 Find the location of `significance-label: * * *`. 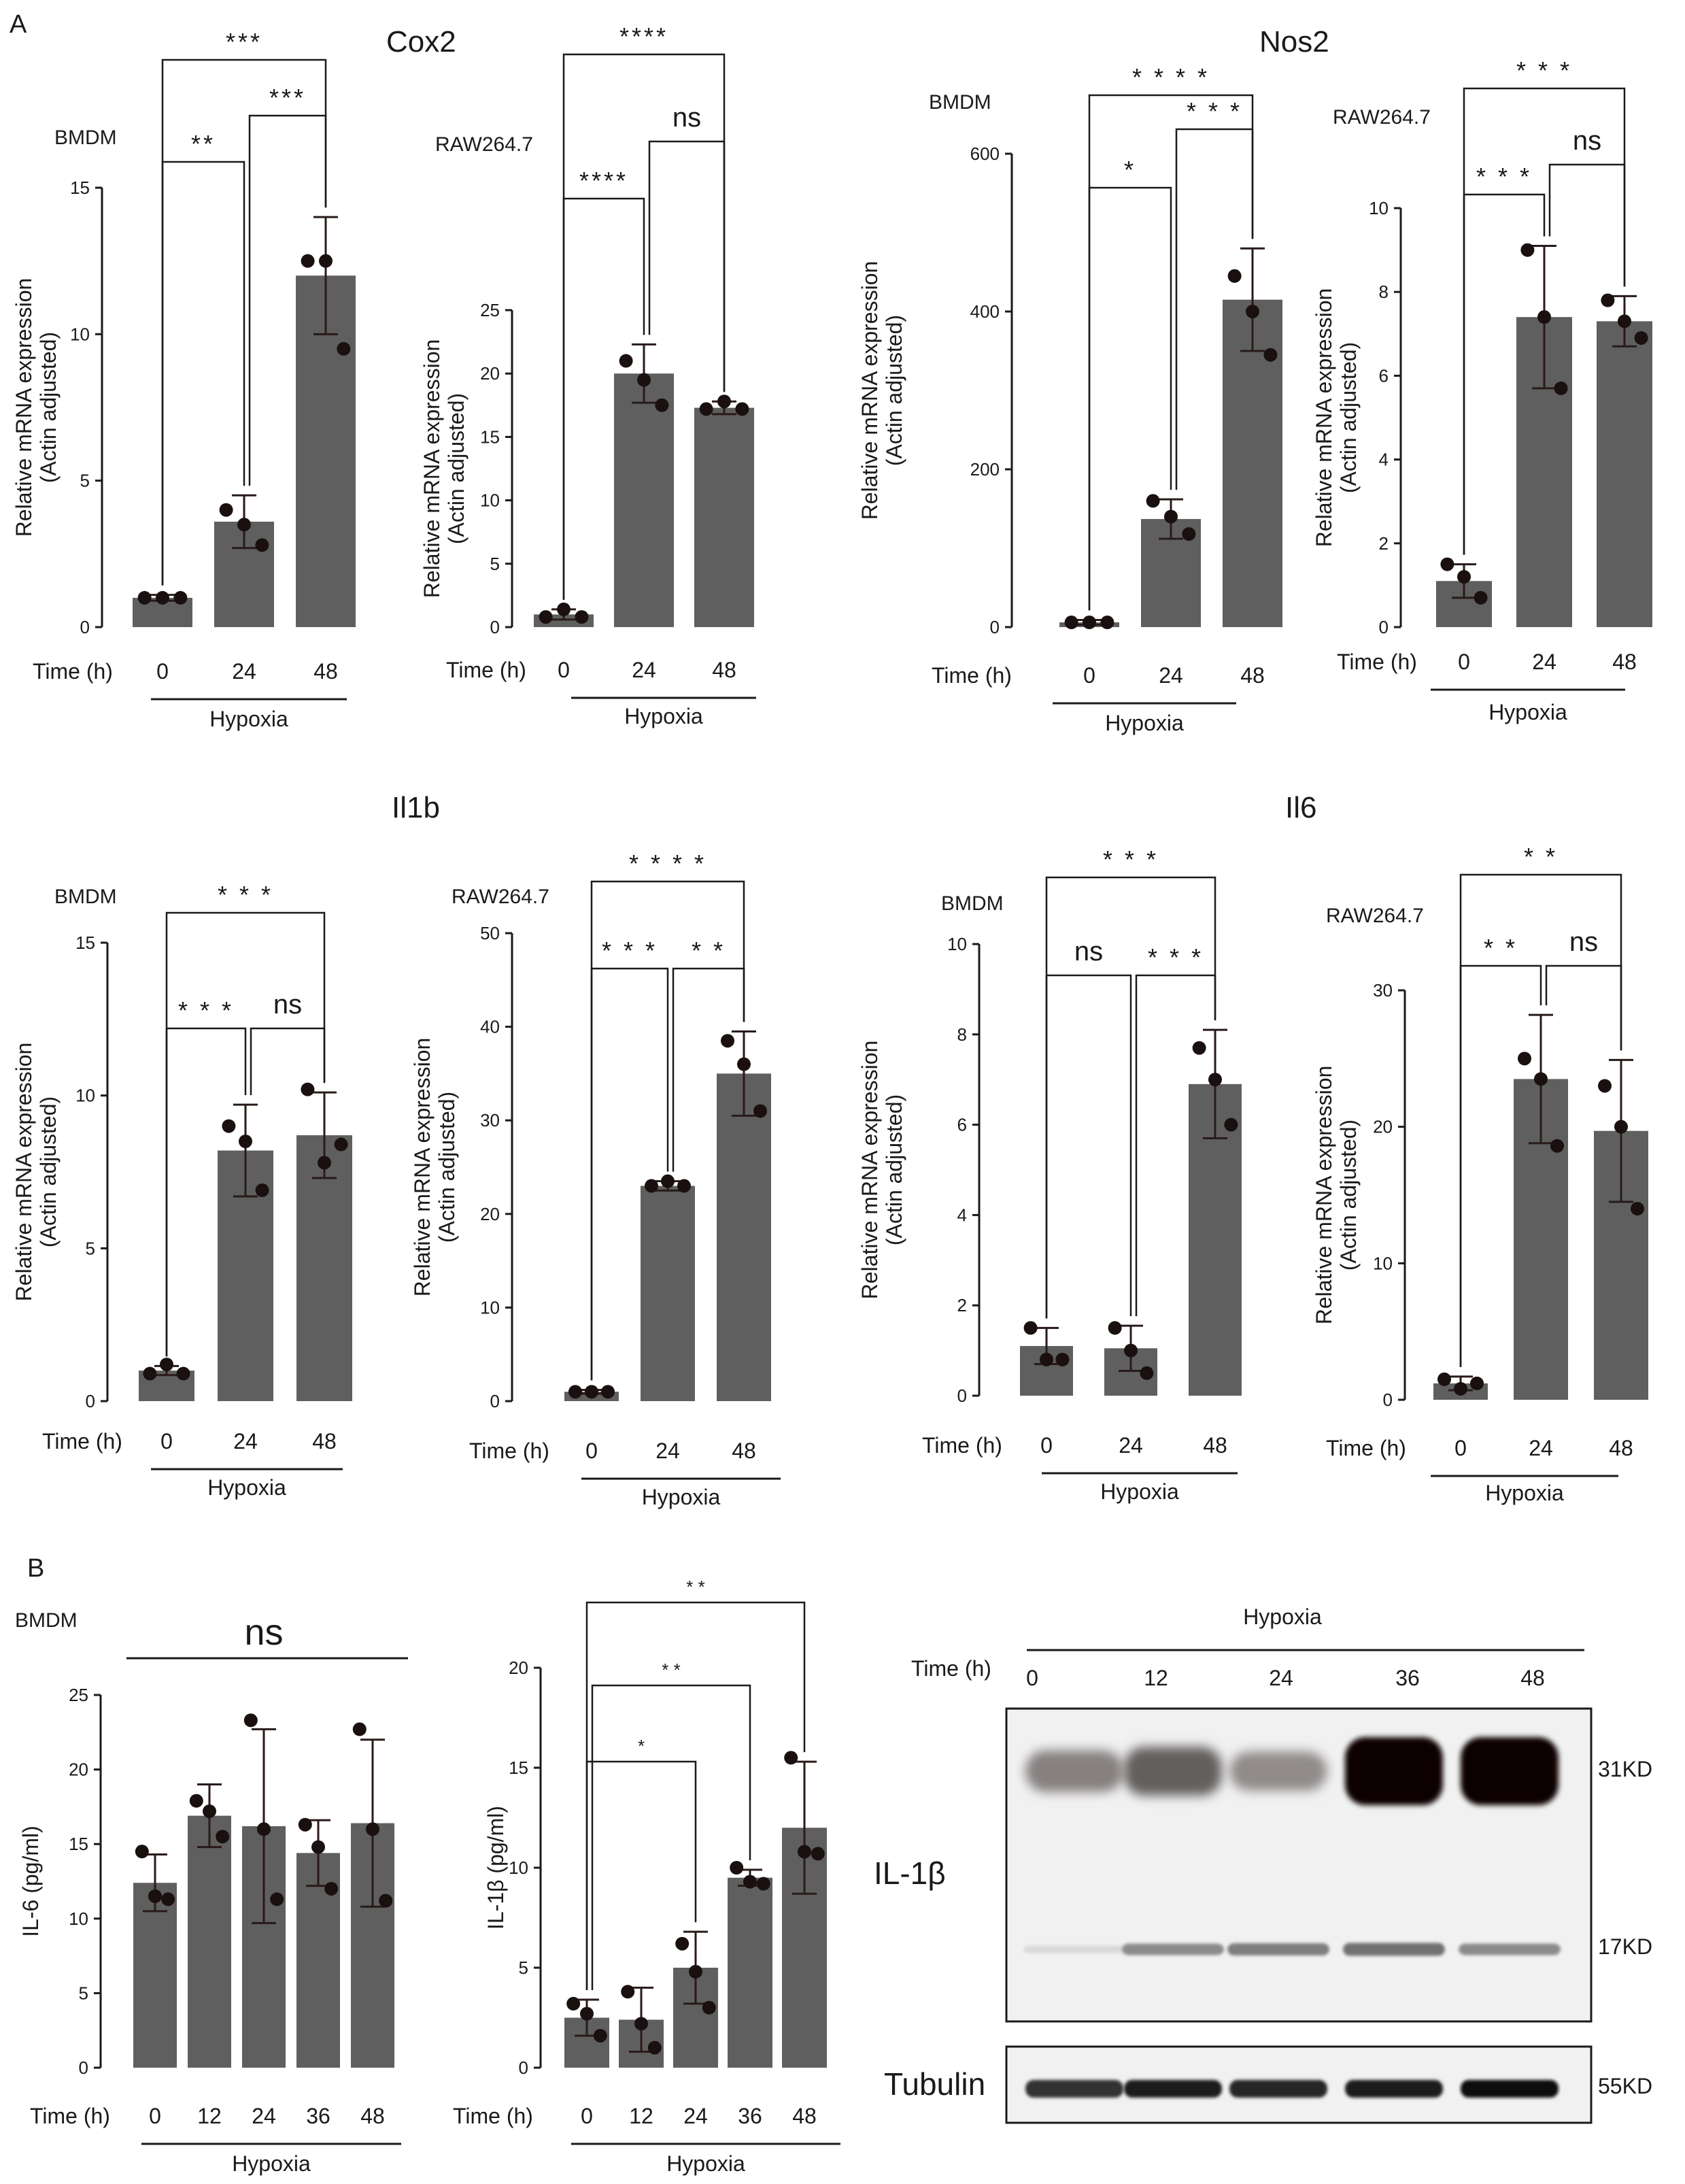

significance-label: * * * is located at coordinates (1214, 111).